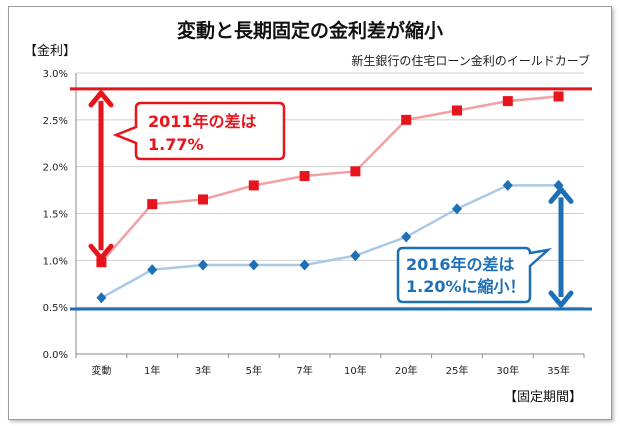  What do you see at coordinates (55, 355) in the screenshot?
I see `y-tick-label: 0.0%` at bounding box center [55, 355].